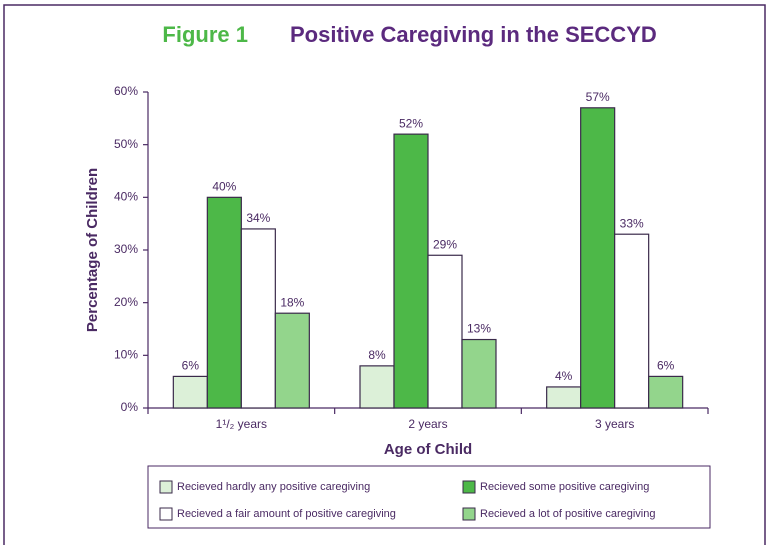 The image size is (769, 545). Describe the element at coordinates (241, 424) in the screenshot. I see `x-tick-label: 1¹/₂ years` at that location.